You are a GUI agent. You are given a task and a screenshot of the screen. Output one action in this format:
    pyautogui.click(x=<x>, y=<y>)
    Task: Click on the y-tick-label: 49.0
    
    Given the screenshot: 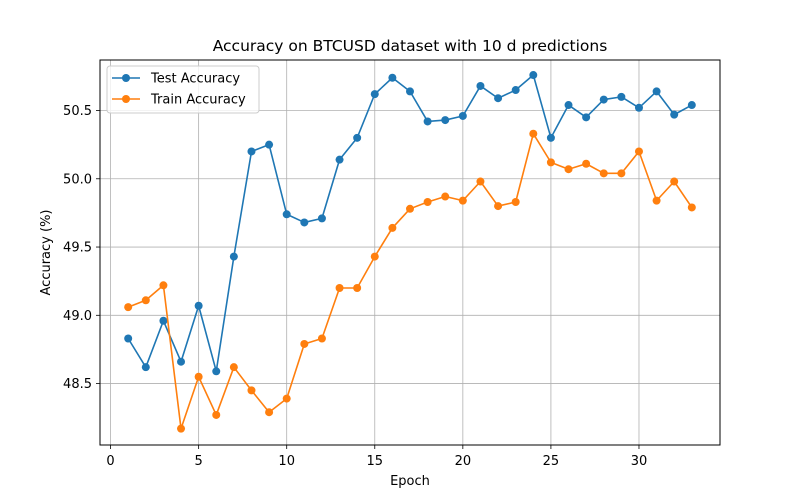 What is the action you would take?
    pyautogui.click(x=77, y=316)
    